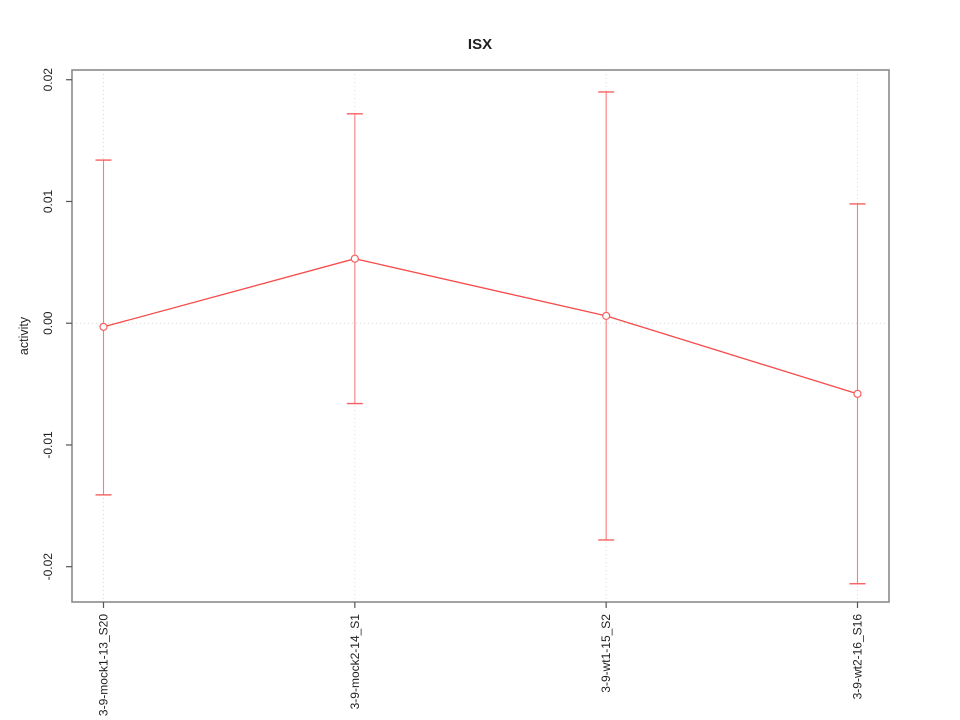  I want to click on x-tick-label: 3-9-mock2-14_S1, so click(355, 662).